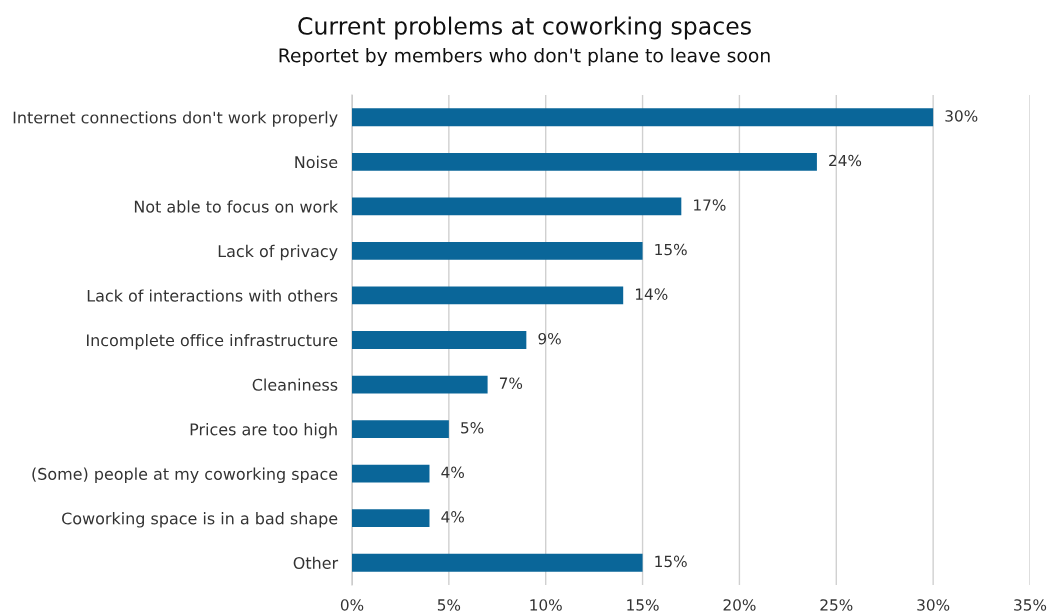 This screenshot has width=1049, height=616. Describe the element at coordinates (295, 384) in the screenshot. I see `y-tick-label: Cleaniness` at that location.